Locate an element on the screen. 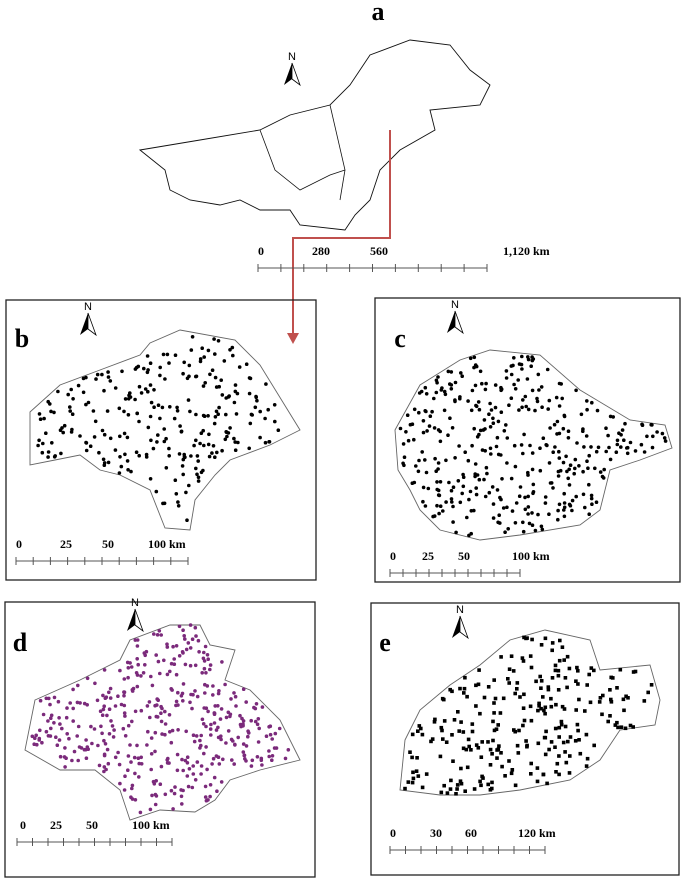 Image resolution: width=685 pixels, height=881 pixels. north-label: N is located at coordinates (292, 57).